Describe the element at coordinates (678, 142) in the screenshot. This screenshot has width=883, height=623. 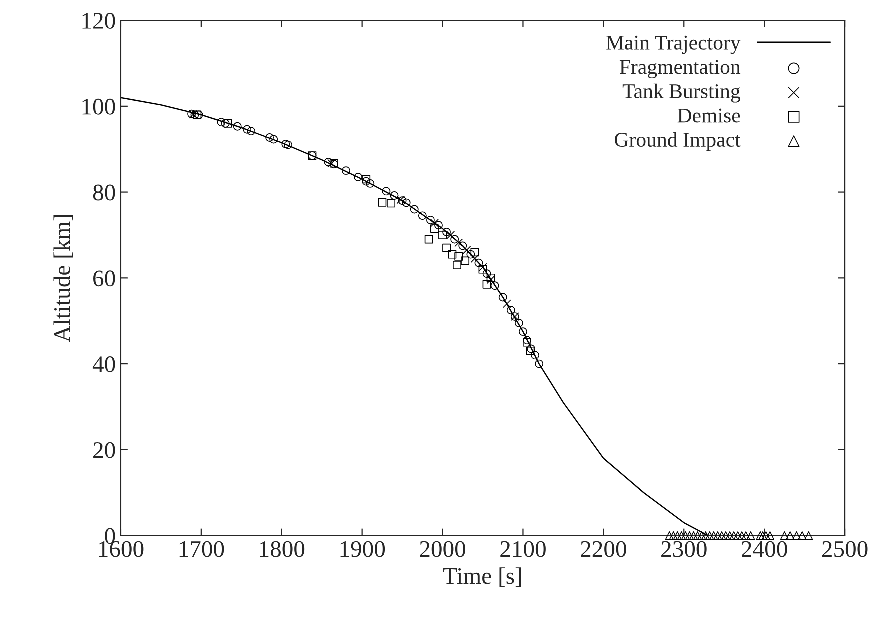
I see `legend-label: Ground Impact` at that location.